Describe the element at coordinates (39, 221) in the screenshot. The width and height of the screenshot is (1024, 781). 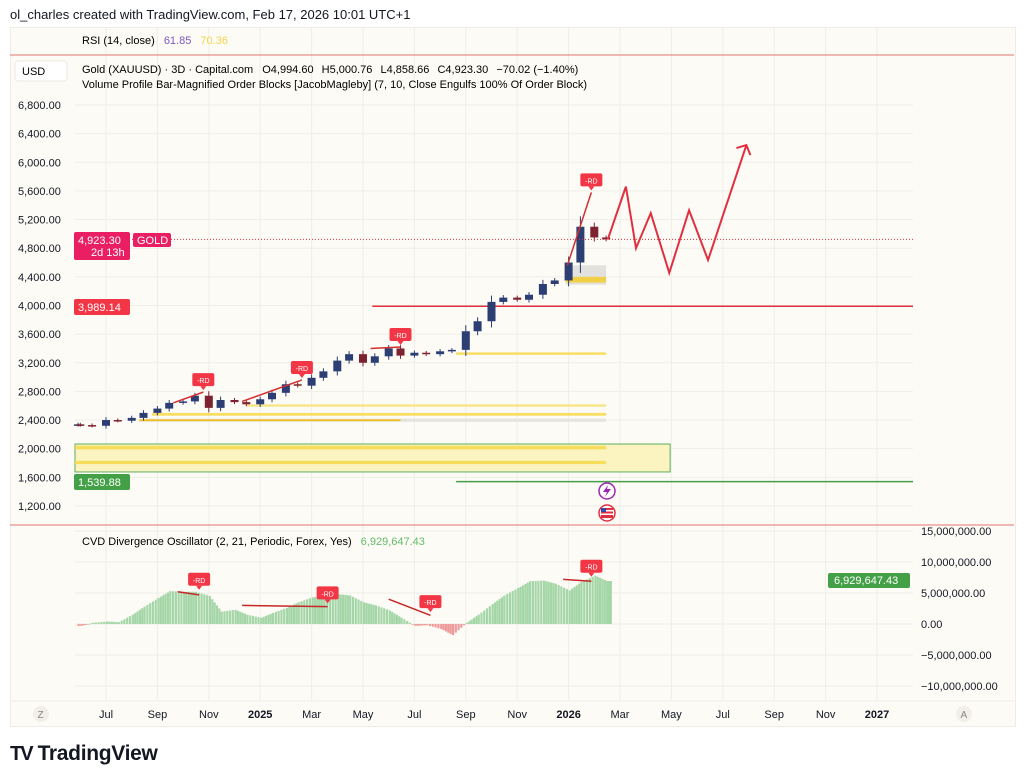
I see `price-tick-label: 5,200.00` at that location.